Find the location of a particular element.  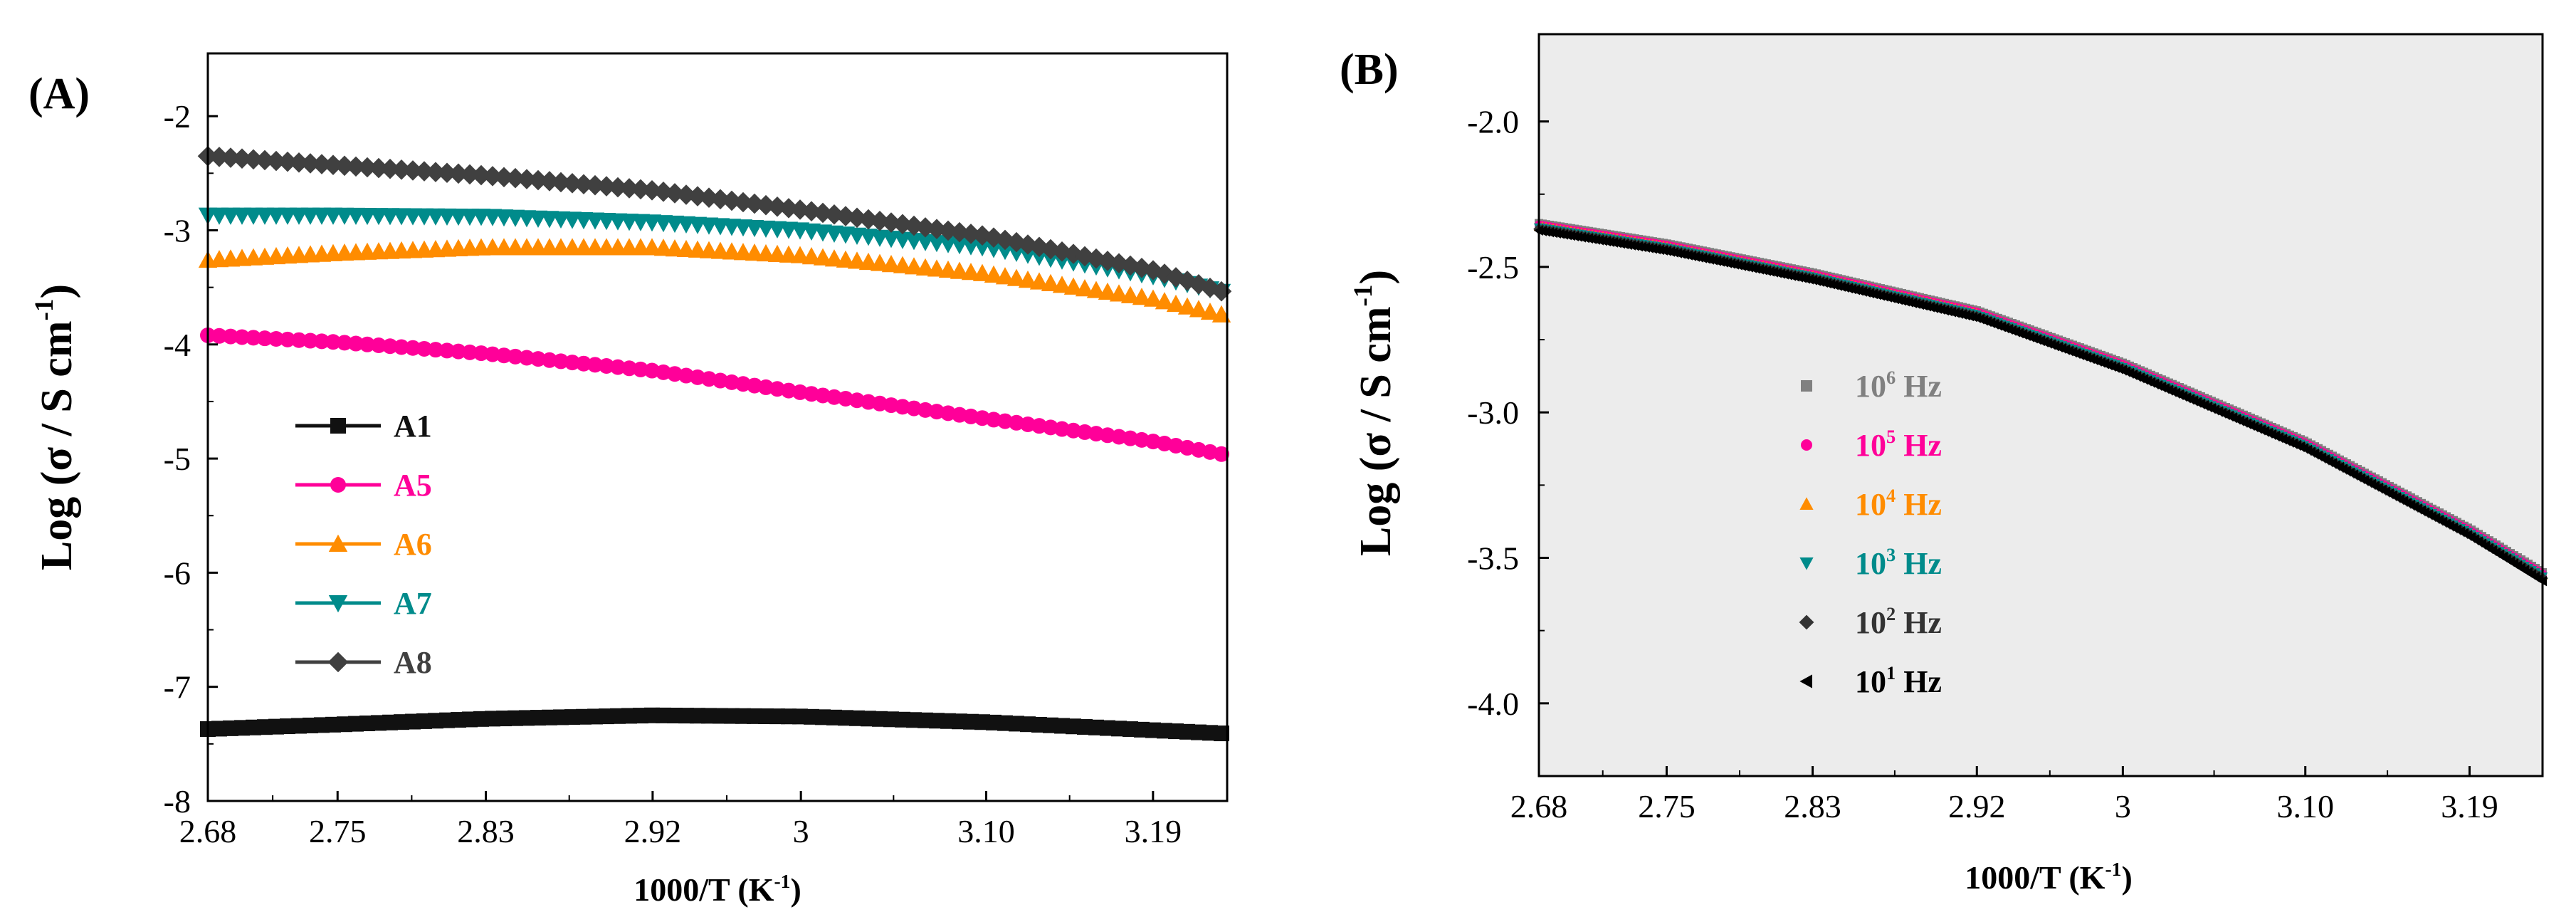

legend: A1 A5 A6 A7 A8 is located at coordinates (363, 544).